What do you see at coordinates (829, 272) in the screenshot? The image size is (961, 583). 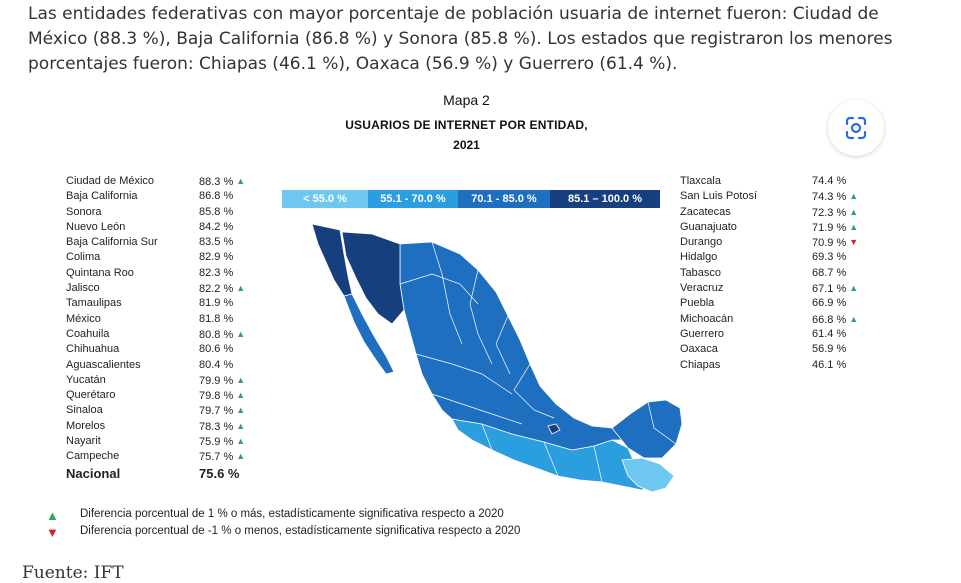 I see `state-value-text: 68.7 %` at bounding box center [829, 272].